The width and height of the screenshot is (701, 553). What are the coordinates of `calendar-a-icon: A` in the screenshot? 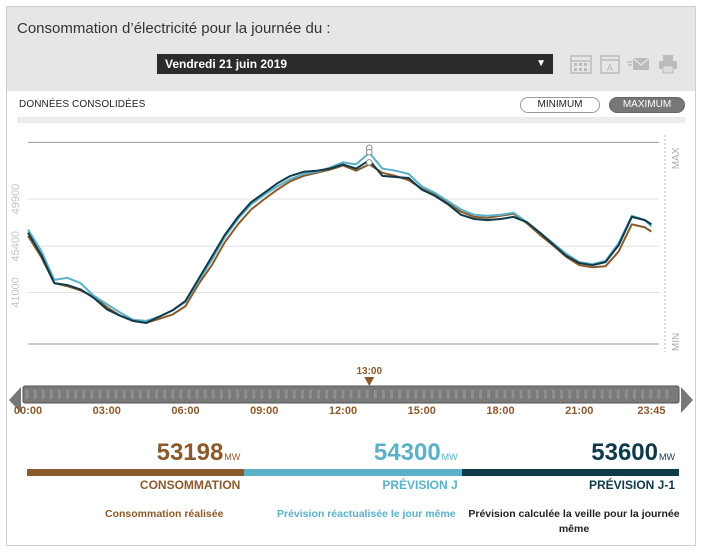 It's located at (610, 64).